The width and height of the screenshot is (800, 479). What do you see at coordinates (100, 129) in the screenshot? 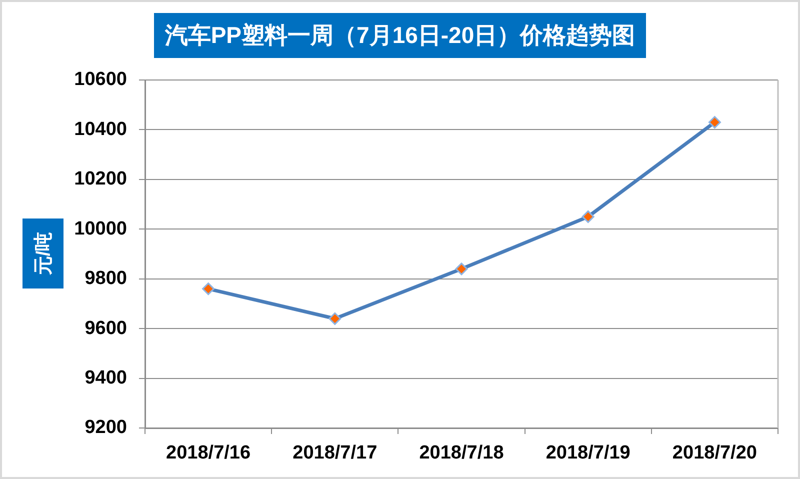
I see `y-tick-label: 10400` at bounding box center [100, 129].